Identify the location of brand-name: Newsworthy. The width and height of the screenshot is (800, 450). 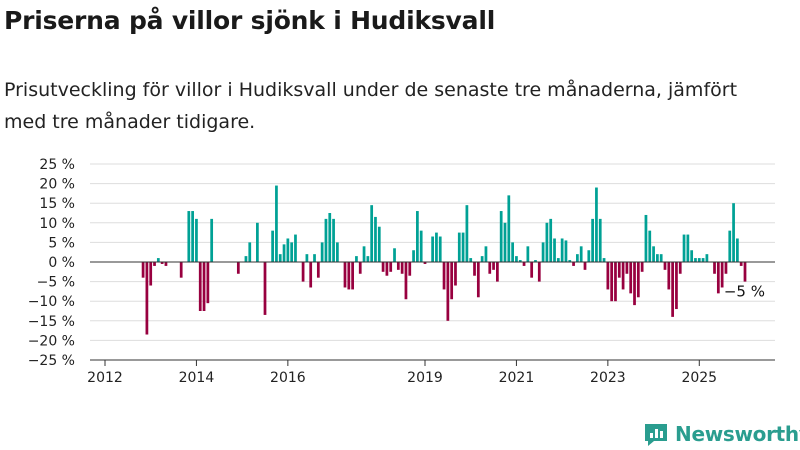
(737, 434).